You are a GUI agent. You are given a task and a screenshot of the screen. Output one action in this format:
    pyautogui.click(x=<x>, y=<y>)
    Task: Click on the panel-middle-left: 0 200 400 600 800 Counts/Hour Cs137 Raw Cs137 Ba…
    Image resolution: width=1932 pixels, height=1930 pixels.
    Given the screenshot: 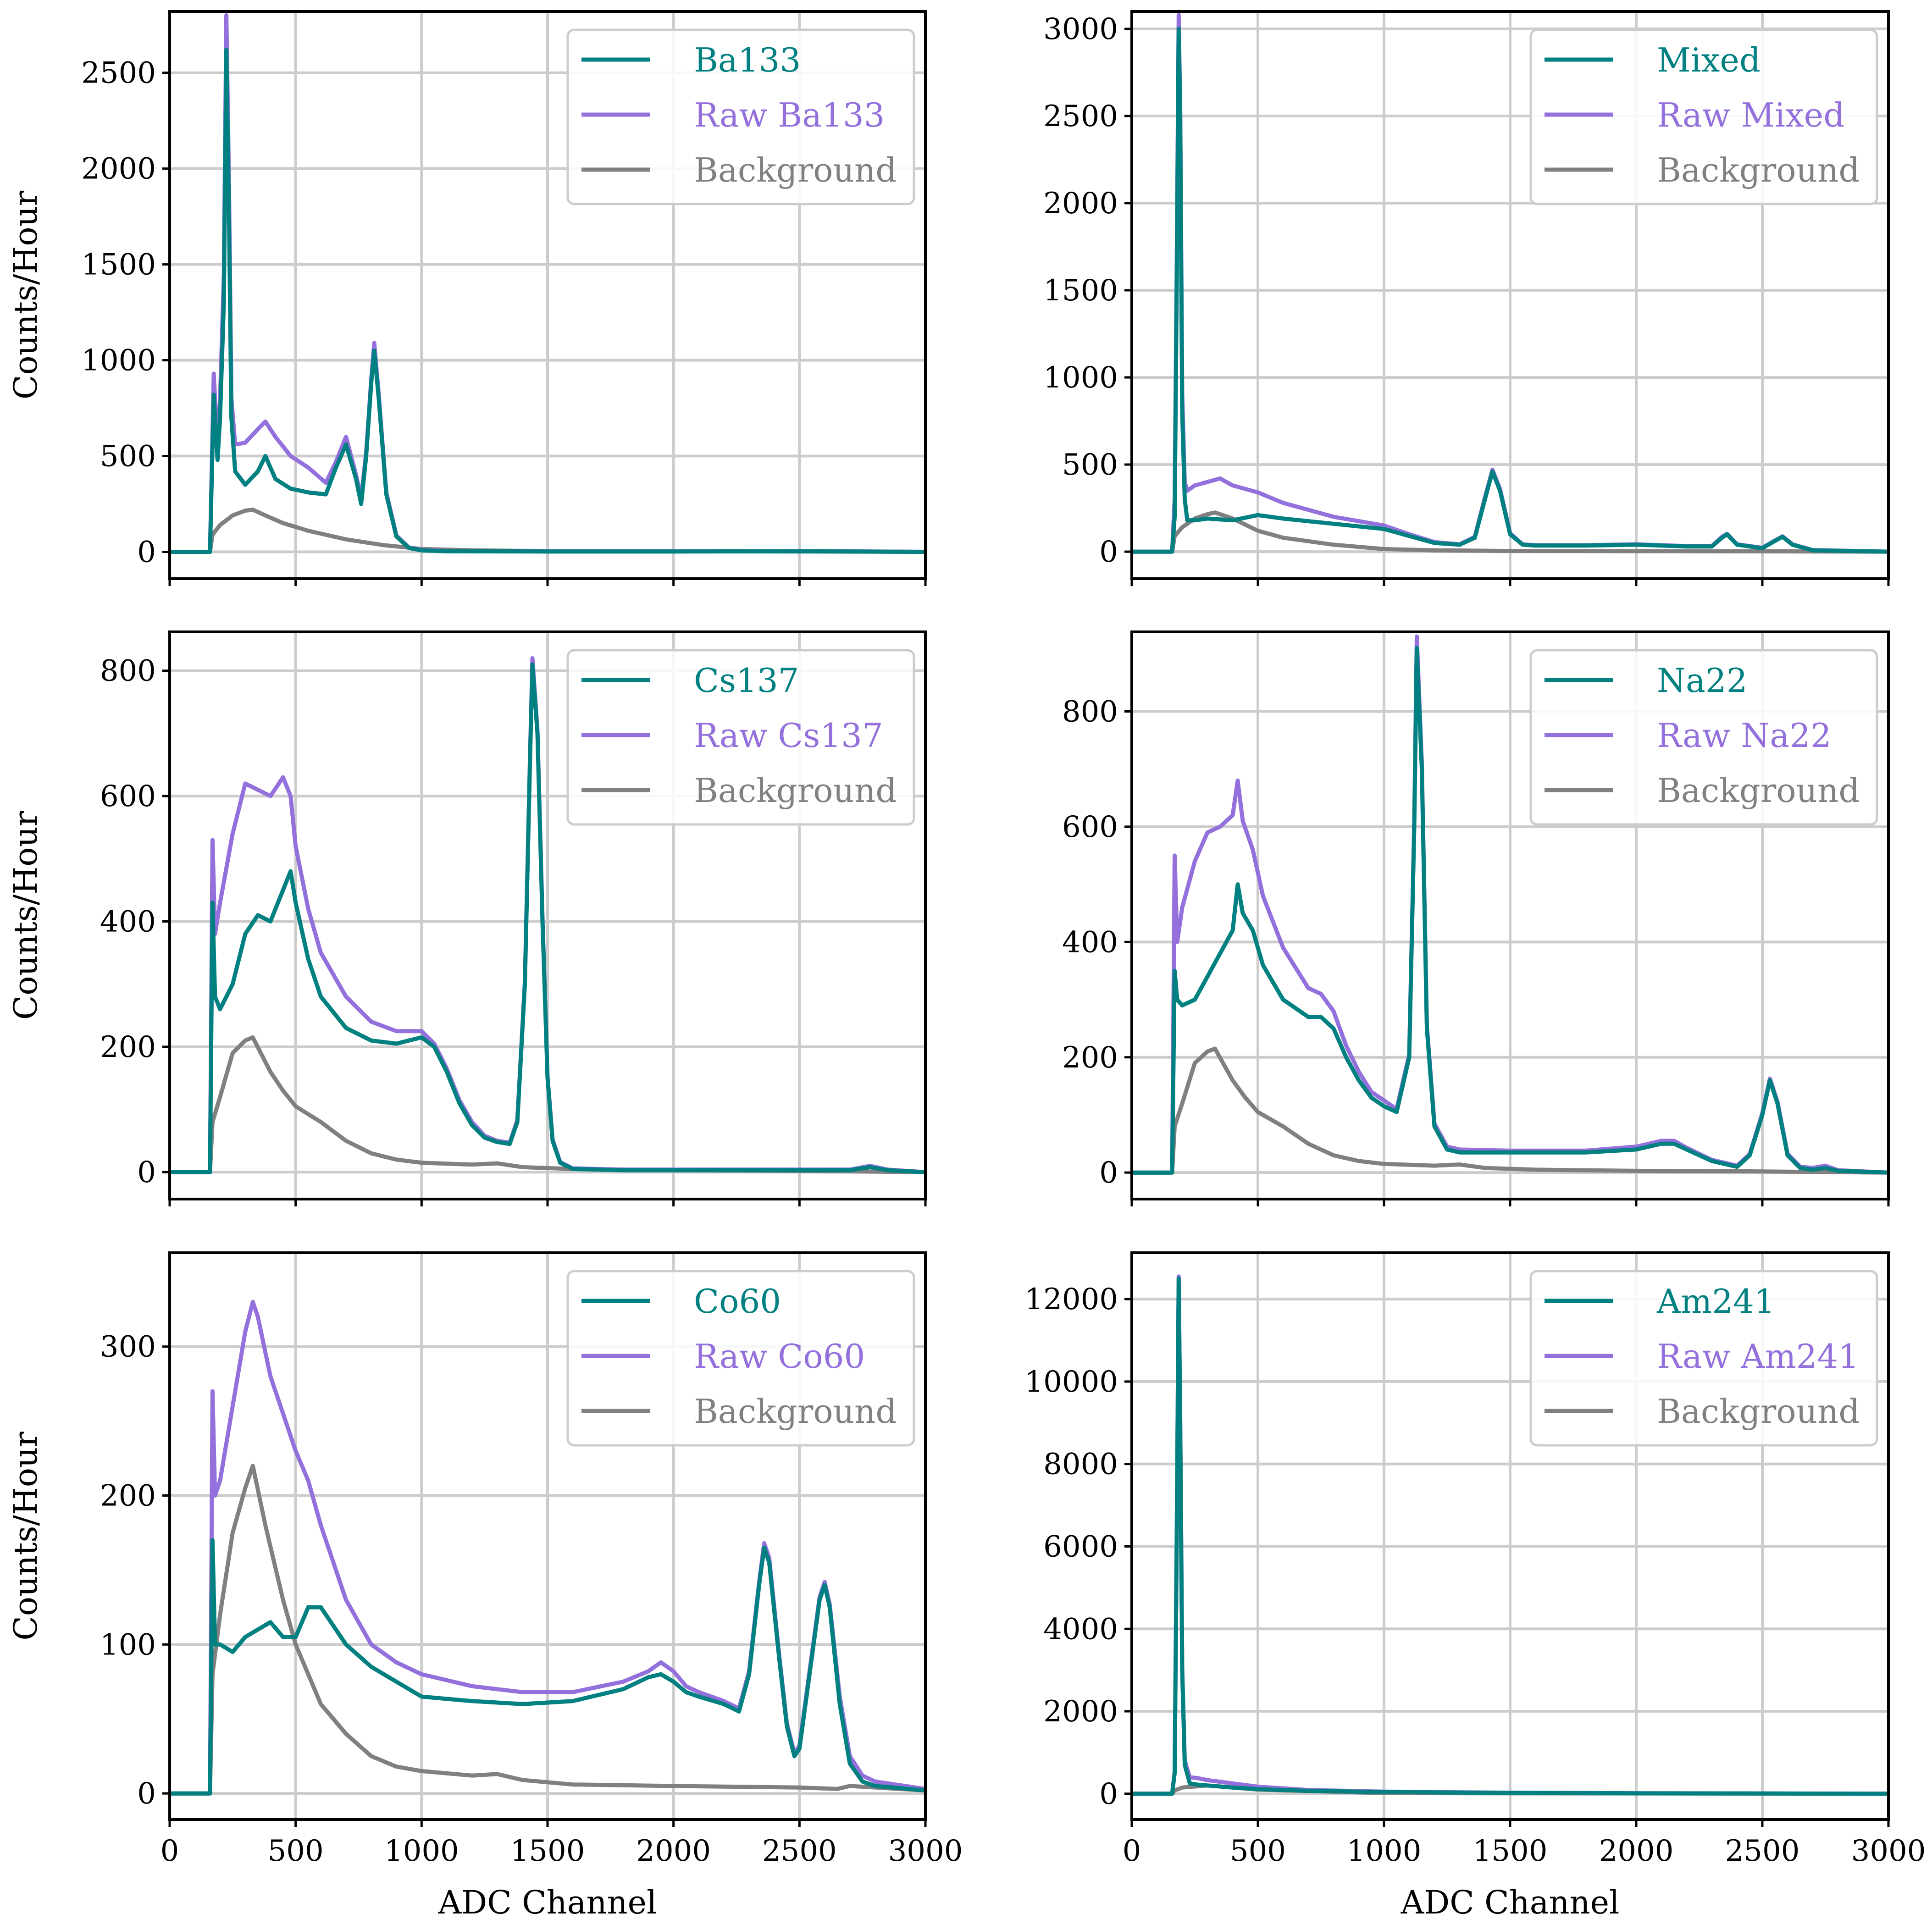 What is the action you would take?
    pyautogui.click(x=467, y=918)
    